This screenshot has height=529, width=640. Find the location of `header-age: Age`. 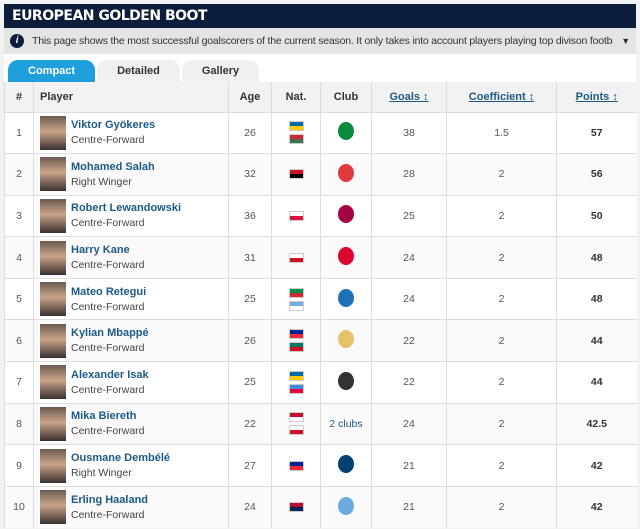

header-age: Age is located at coordinates (250, 97).